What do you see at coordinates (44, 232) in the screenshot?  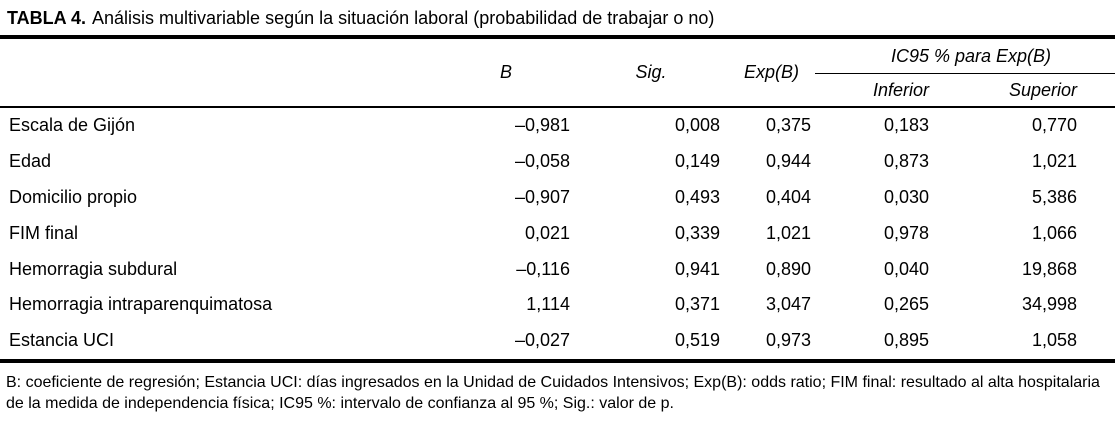 I see `row-label: FIM final` at bounding box center [44, 232].